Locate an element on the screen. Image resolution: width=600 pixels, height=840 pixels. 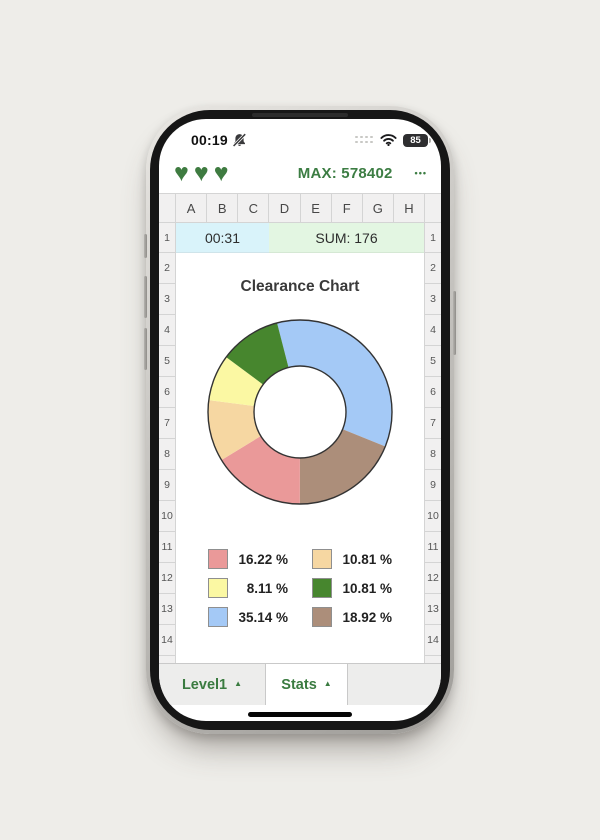
legend-item: 18.92 % is located at coordinates (352, 617).